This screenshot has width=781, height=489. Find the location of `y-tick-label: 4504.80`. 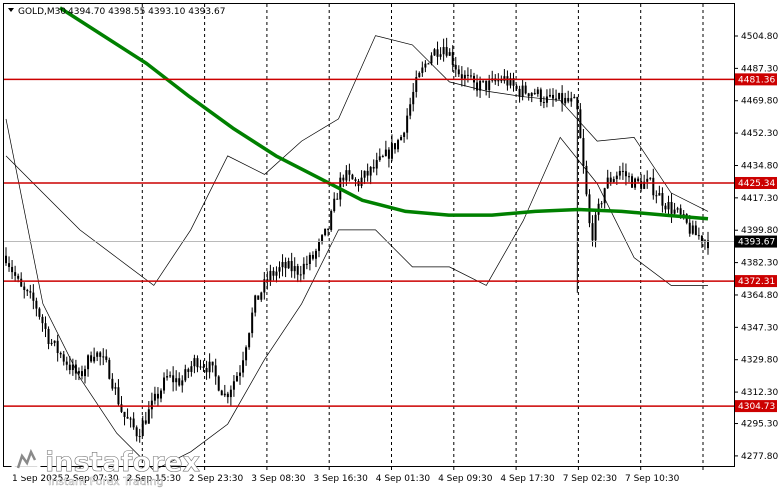

y-tick-label: 4504.80 is located at coordinates (759, 37).